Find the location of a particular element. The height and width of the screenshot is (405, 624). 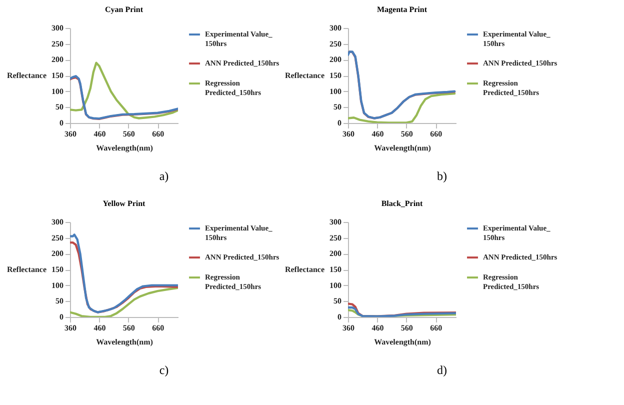

text: a) is located at coordinates (164, 176).